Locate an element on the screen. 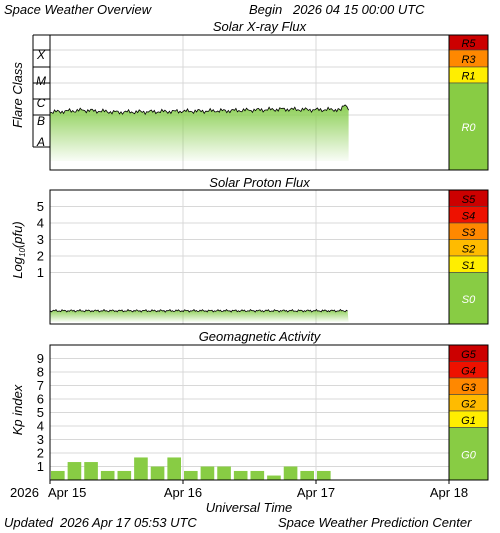 This screenshot has height=533, width=500. kp-y-tick: 2 is located at coordinates (40, 453).